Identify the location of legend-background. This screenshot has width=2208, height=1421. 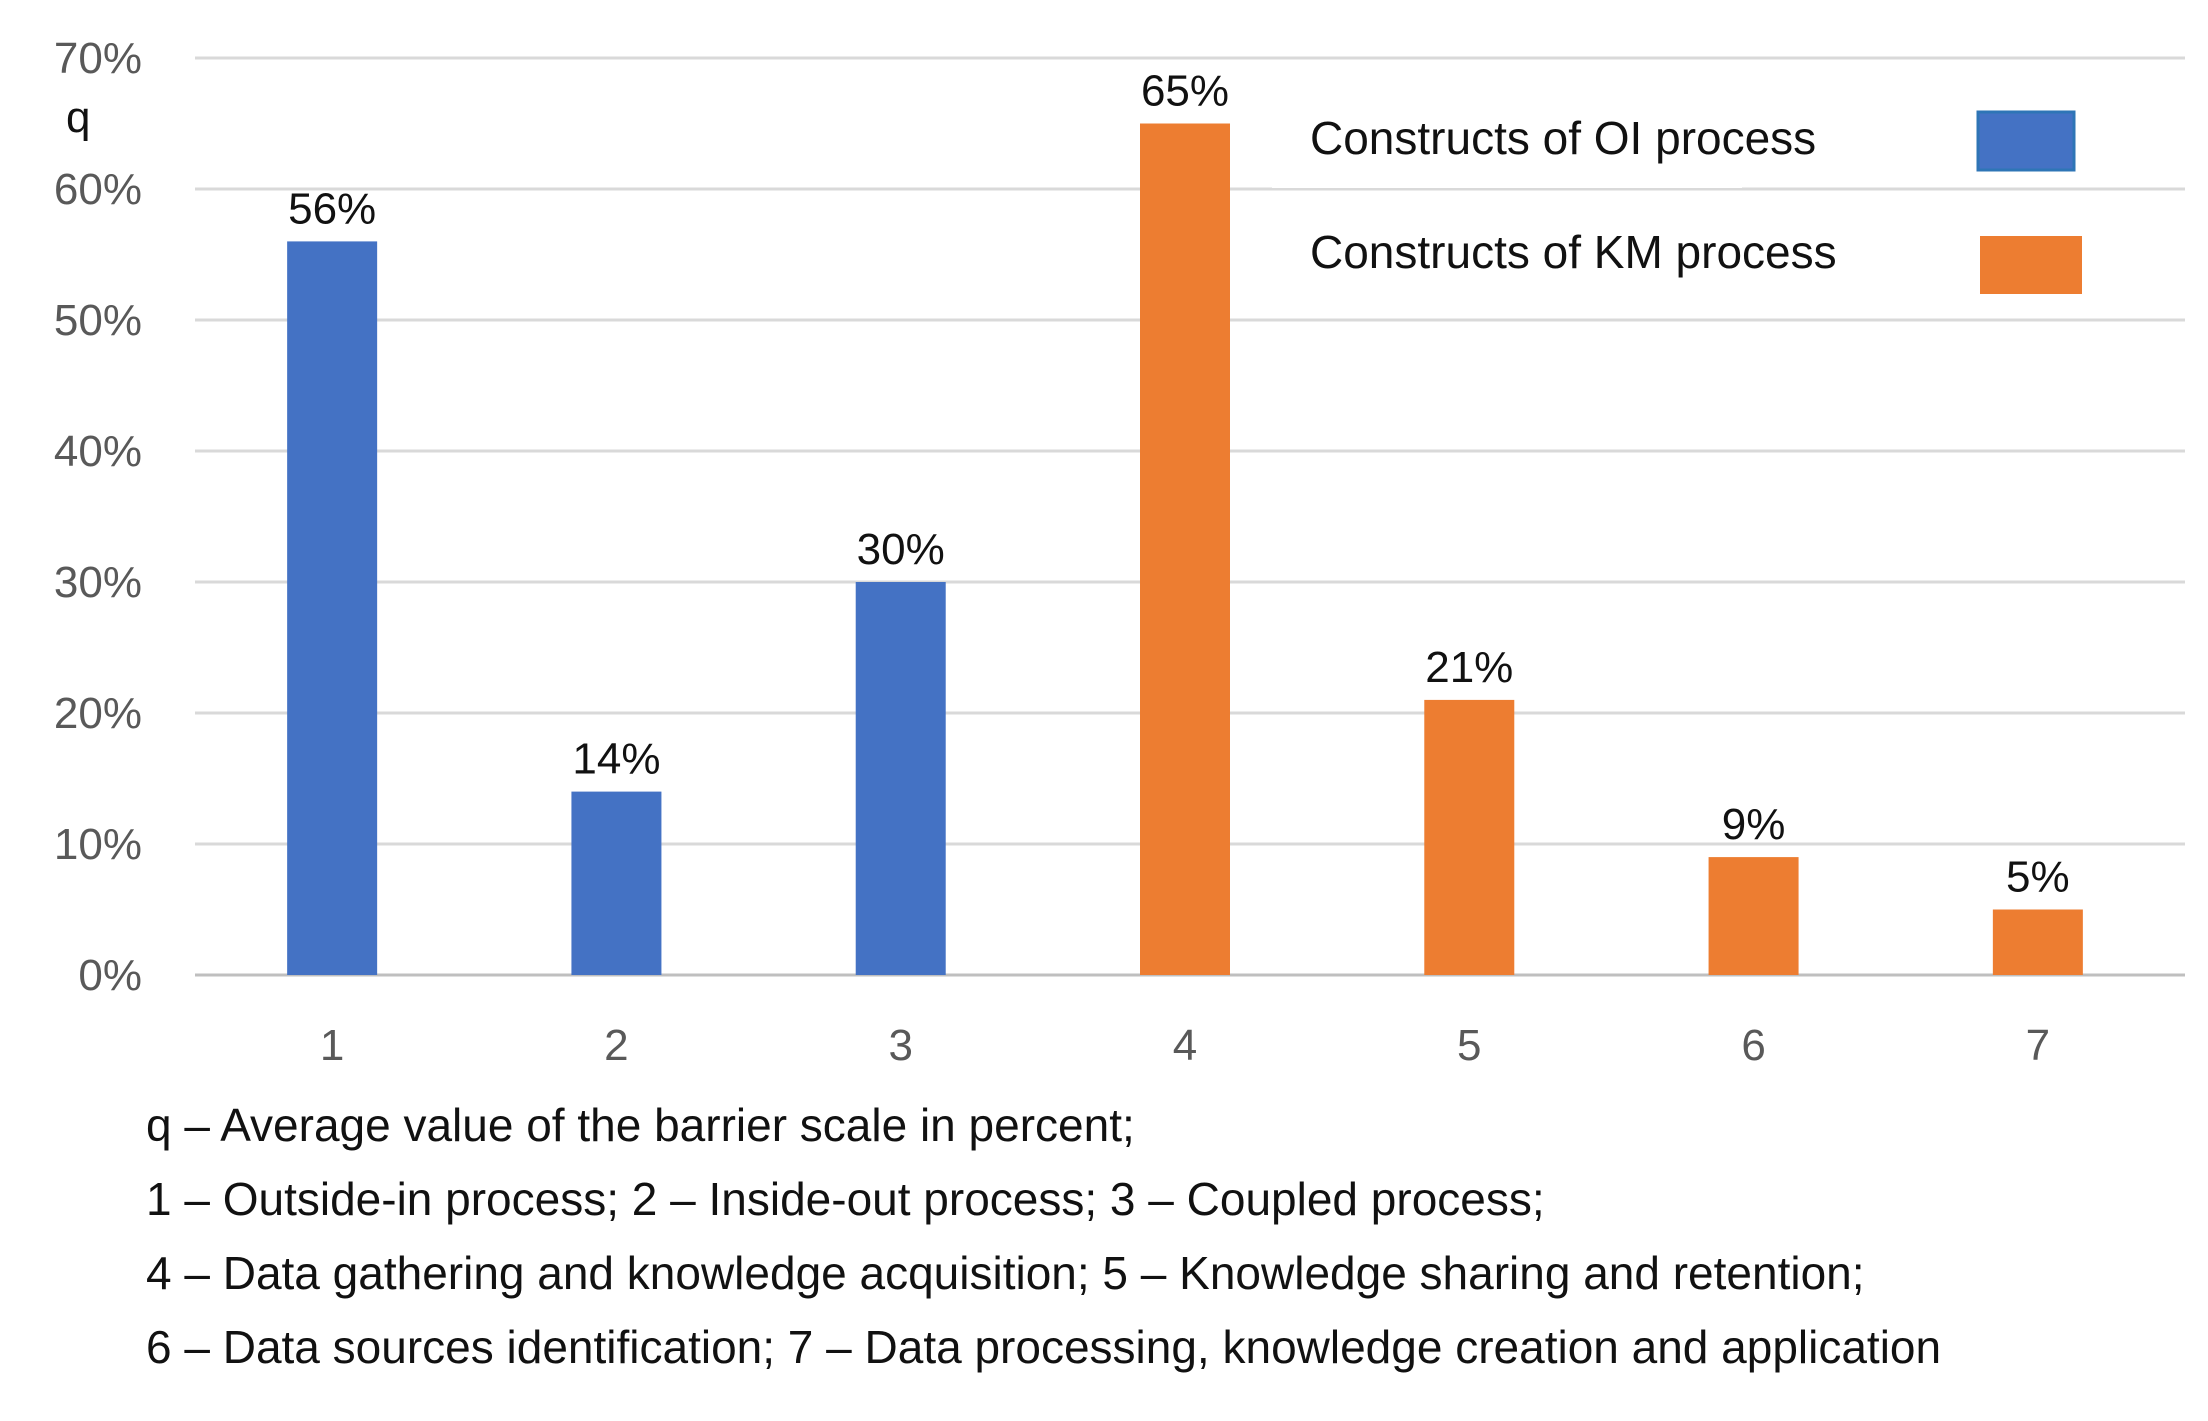
(1507, 126).